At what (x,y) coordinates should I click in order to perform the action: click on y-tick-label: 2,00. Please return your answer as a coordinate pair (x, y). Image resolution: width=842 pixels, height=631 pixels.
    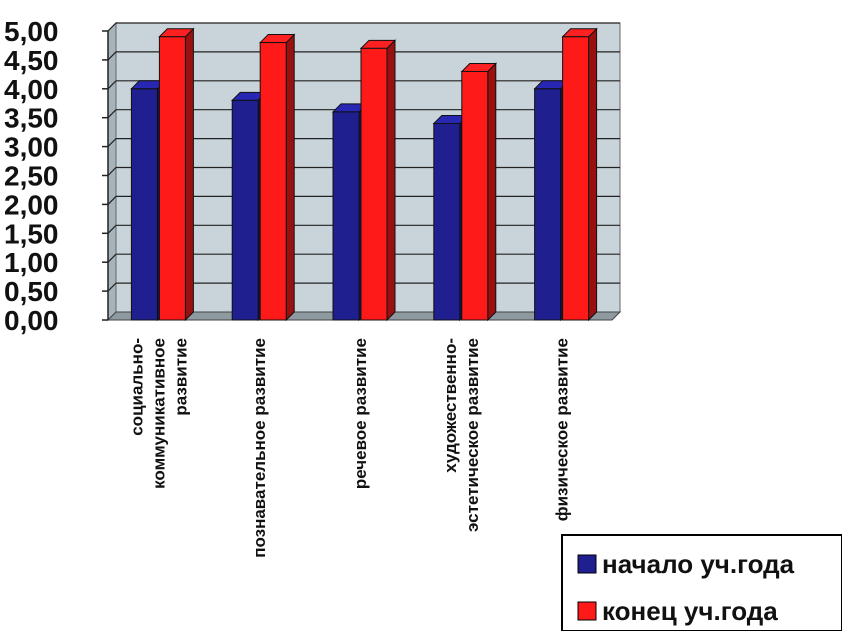
    Looking at the image, I should click on (31, 204).